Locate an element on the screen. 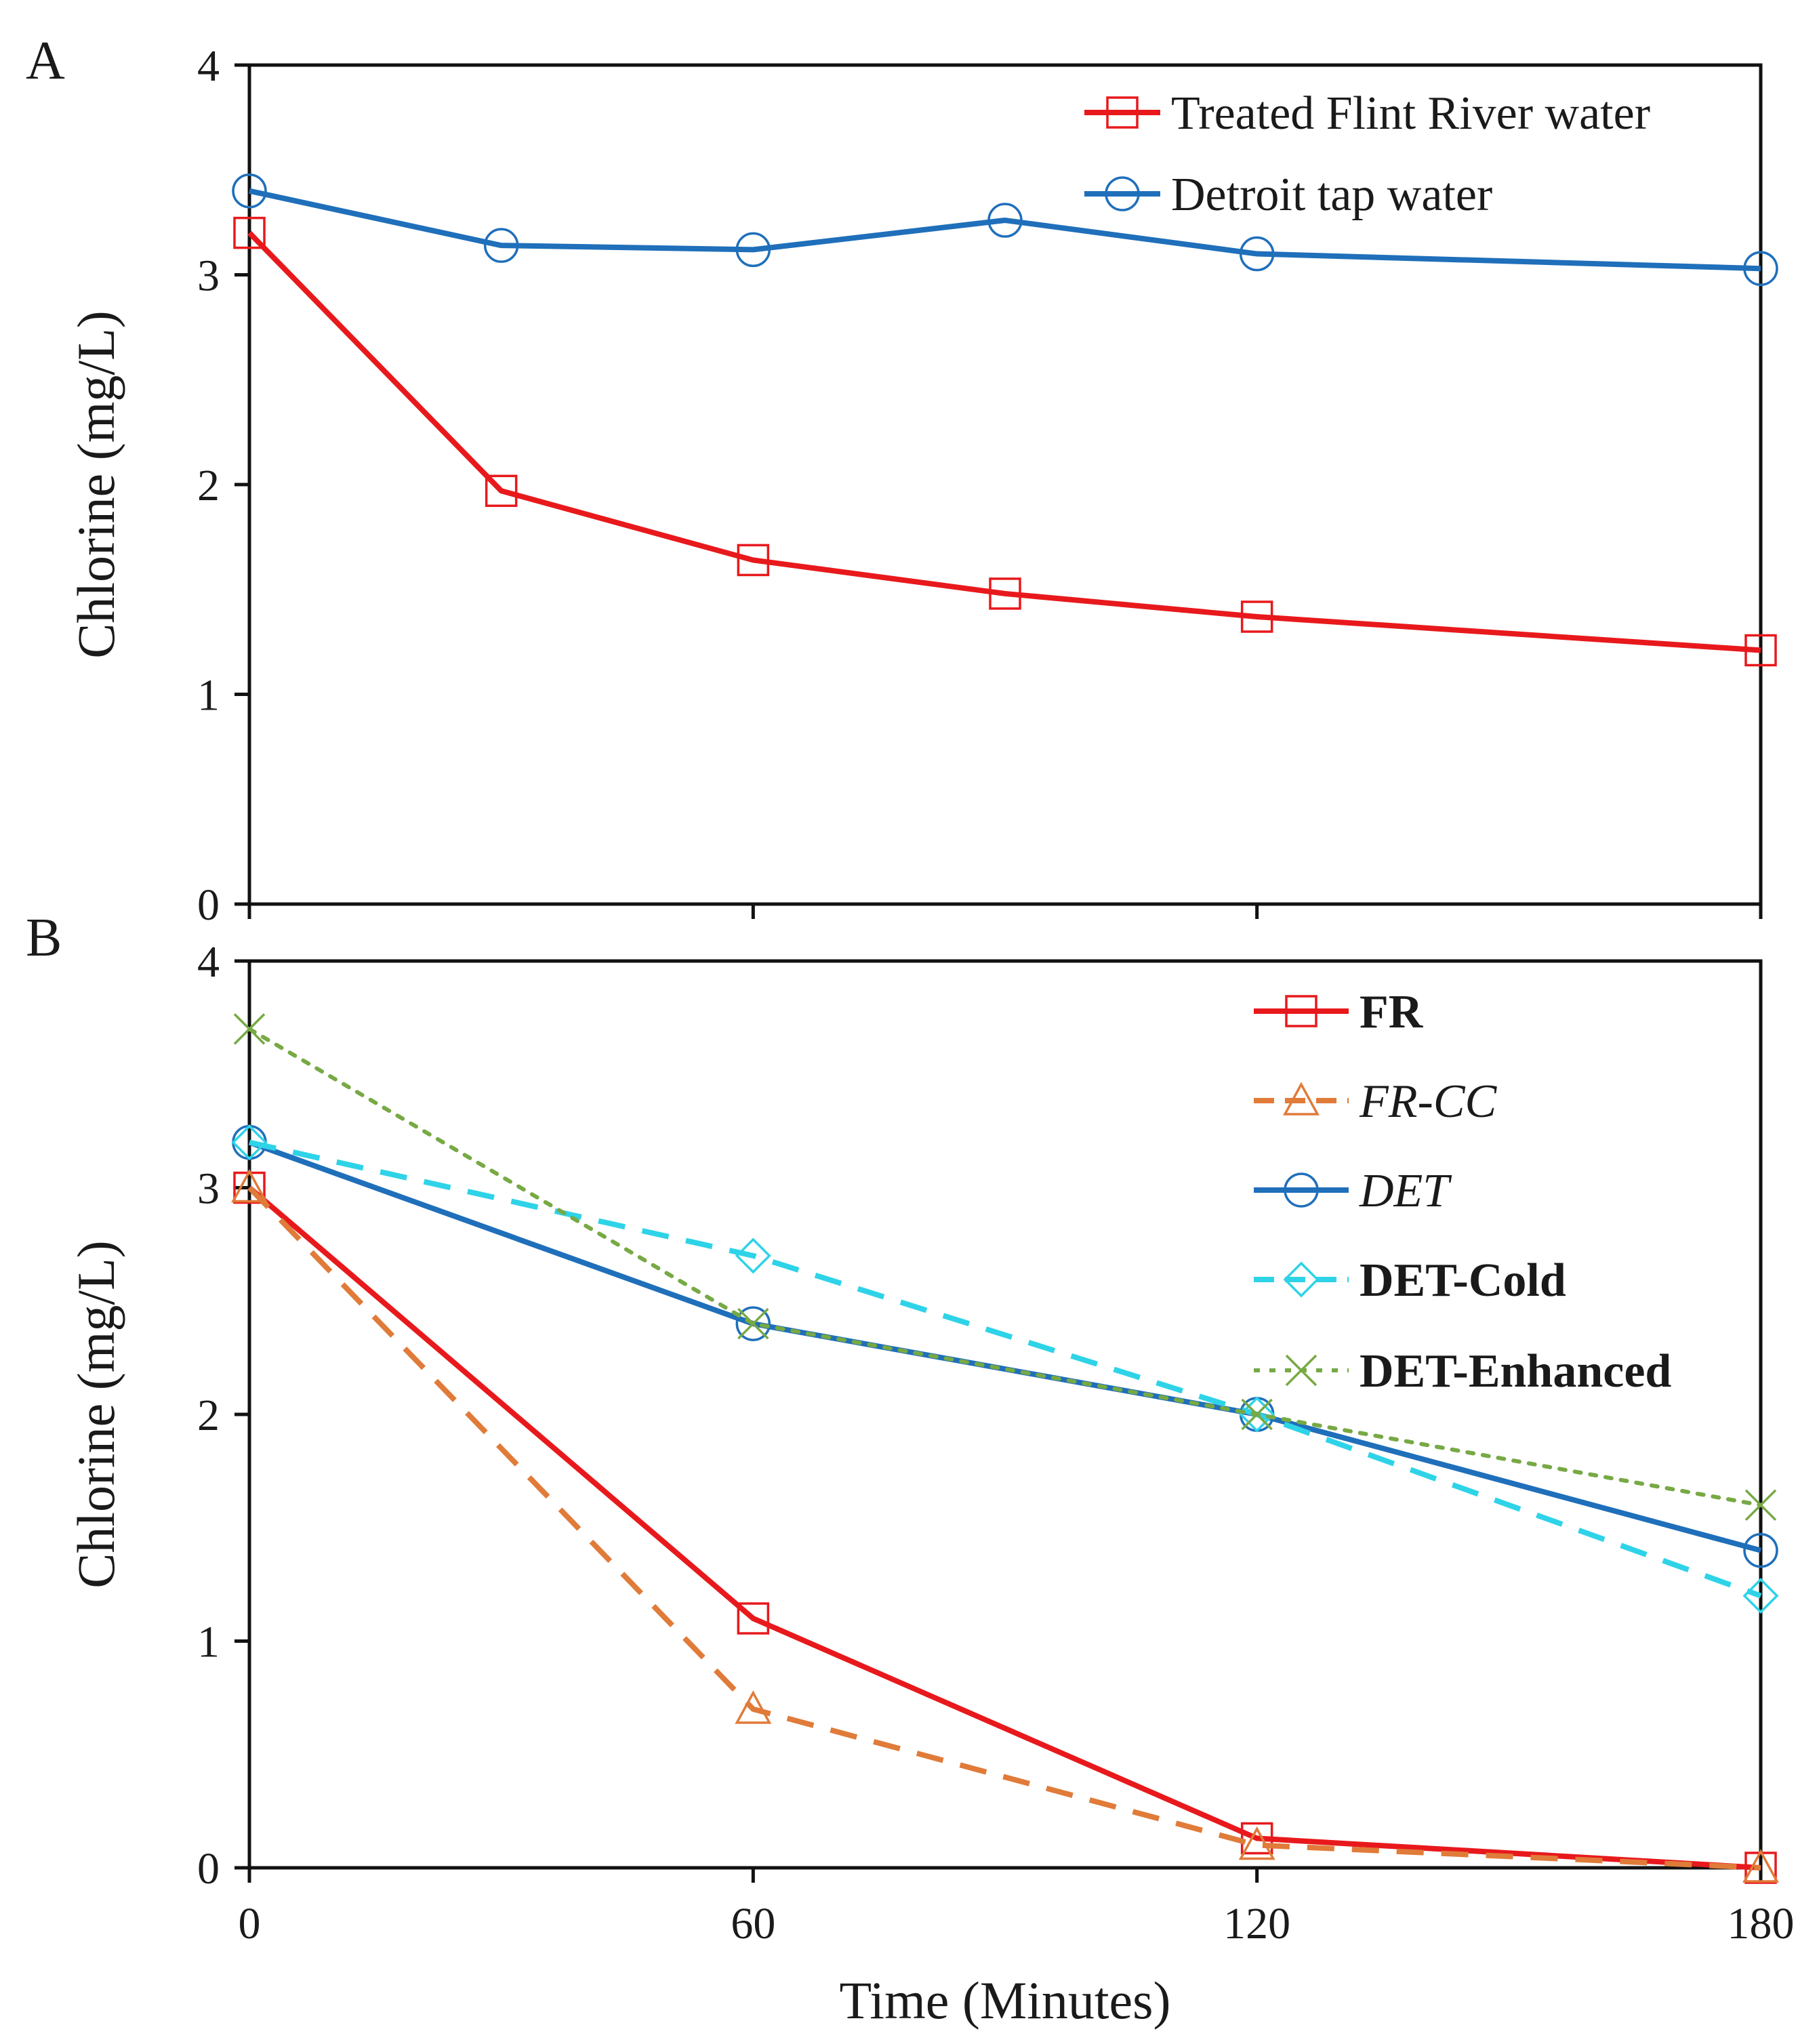 This screenshot has height=2044, width=1819. legend-label: FR-CC is located at coordinates (1428, 1102).